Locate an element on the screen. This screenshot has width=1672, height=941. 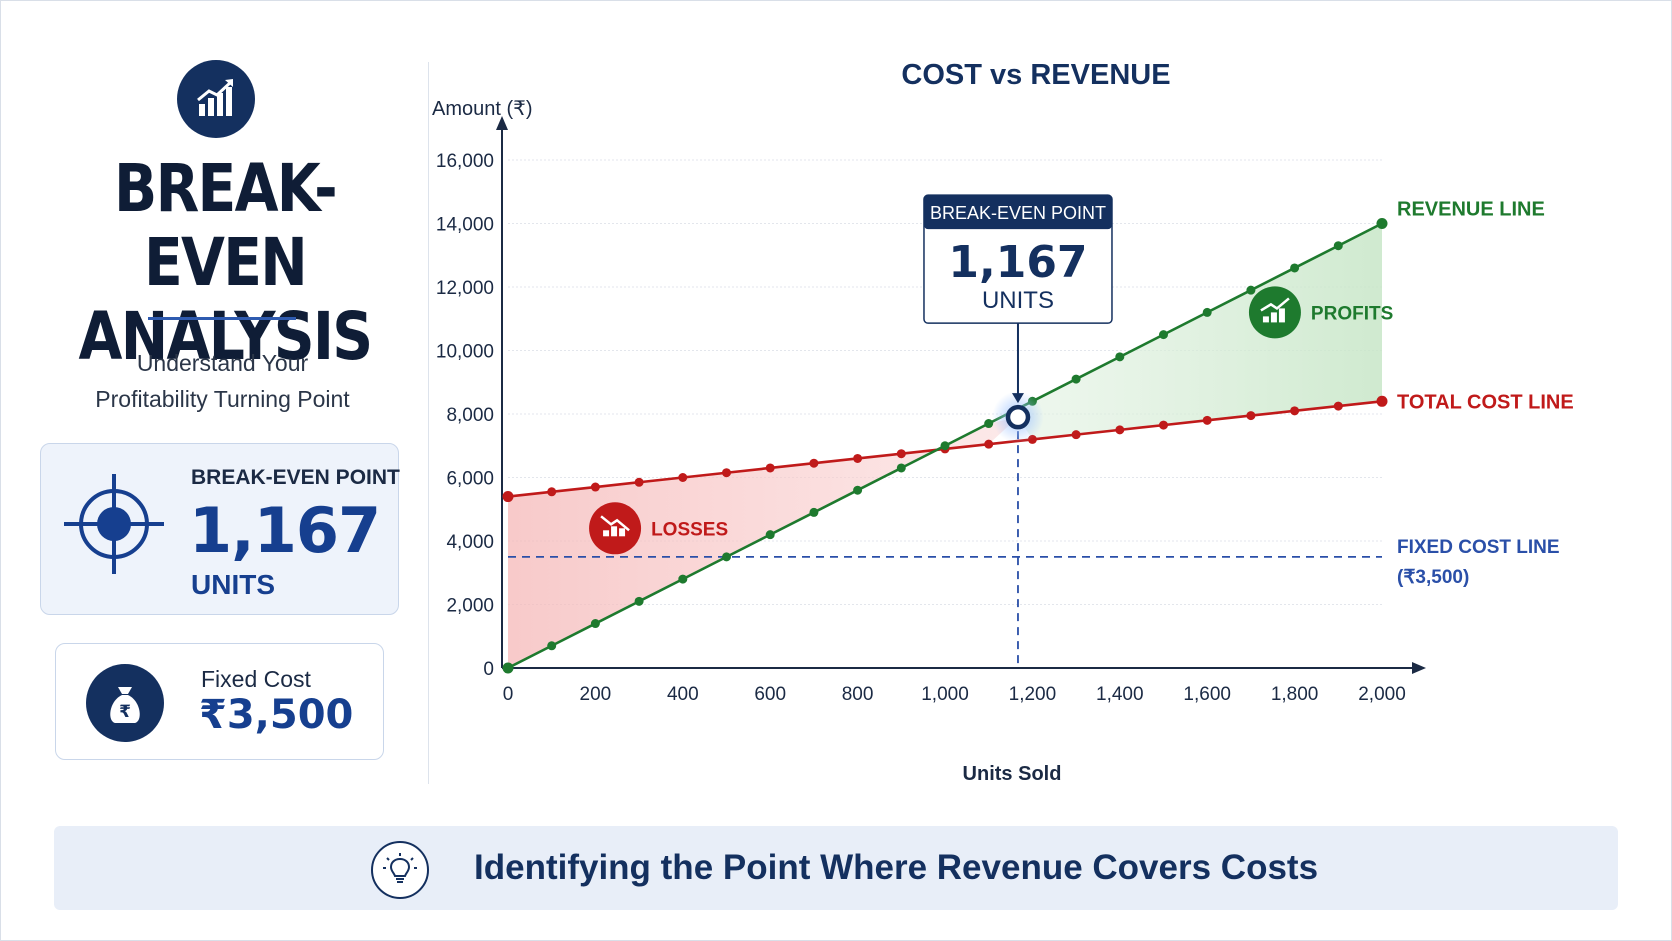
x-axis-label: Units Sold is located at coordinates (1012, 774).